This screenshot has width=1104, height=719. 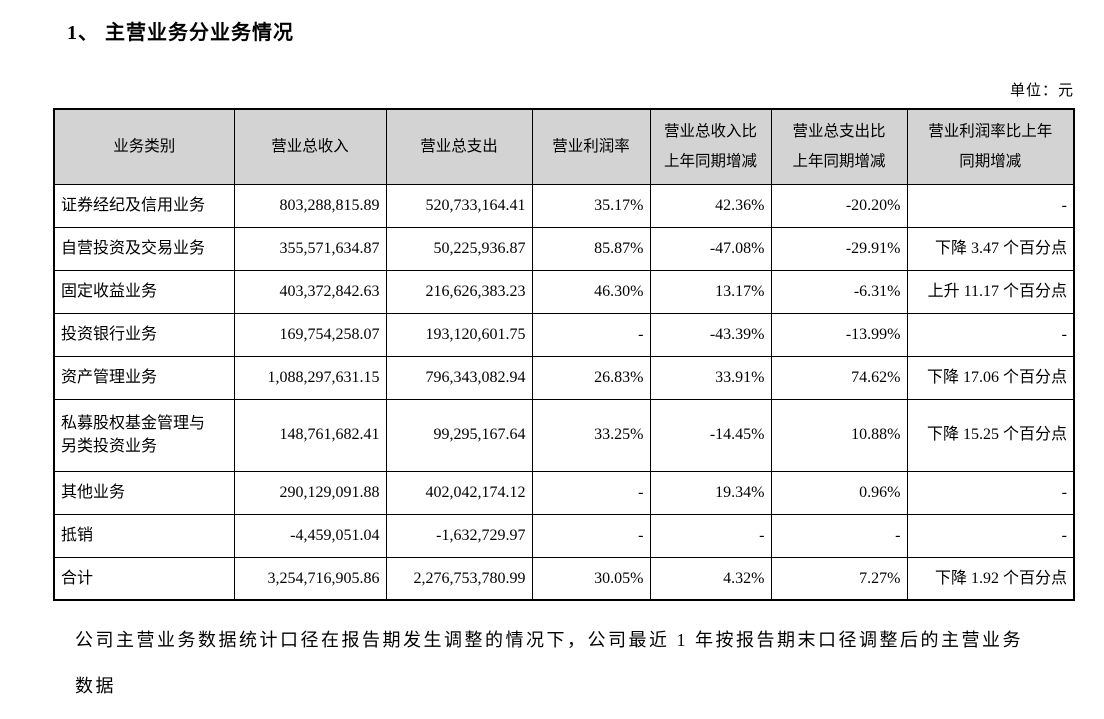 I want to click on cell-expense-yoy: 0.96%, so click(x=839, y=492).